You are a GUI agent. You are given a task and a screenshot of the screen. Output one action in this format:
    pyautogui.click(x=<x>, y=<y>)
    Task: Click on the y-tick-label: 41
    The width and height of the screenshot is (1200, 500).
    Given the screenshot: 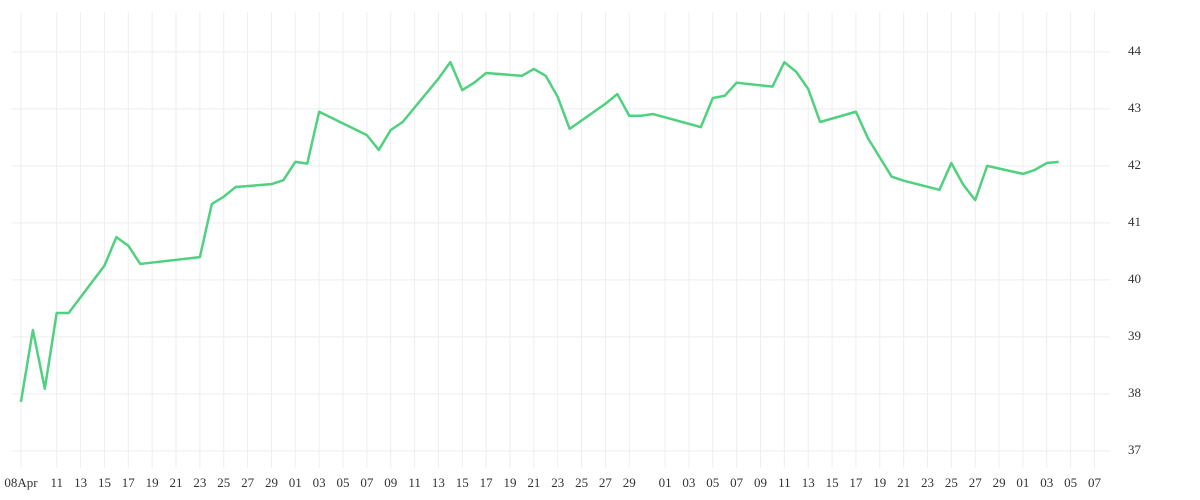 What is the action you would take?
    pyautogui.click(x=1134, y=221)
    